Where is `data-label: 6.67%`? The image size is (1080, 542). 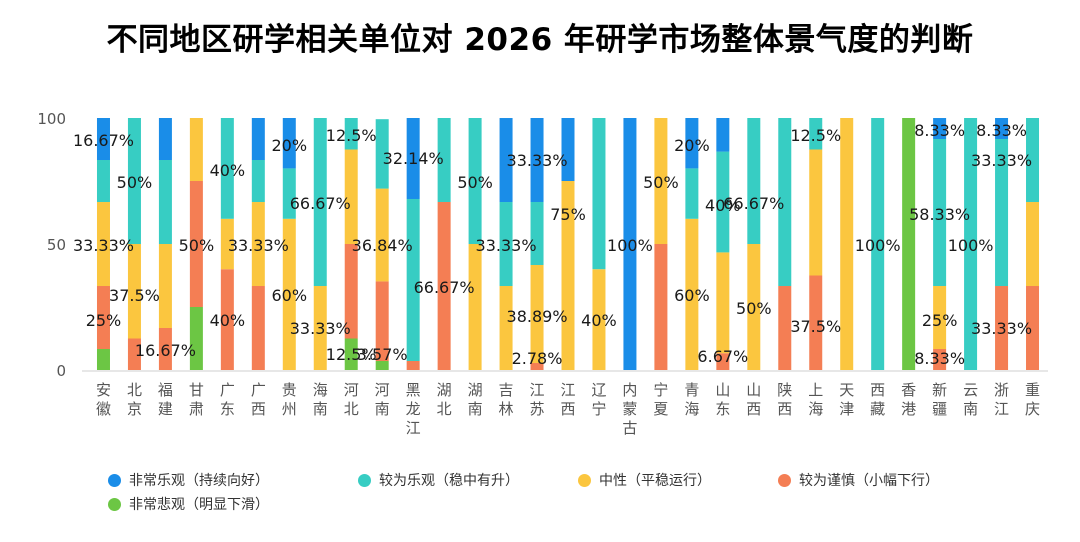
data-label: 6.67% is located at coordinates (722, 356).